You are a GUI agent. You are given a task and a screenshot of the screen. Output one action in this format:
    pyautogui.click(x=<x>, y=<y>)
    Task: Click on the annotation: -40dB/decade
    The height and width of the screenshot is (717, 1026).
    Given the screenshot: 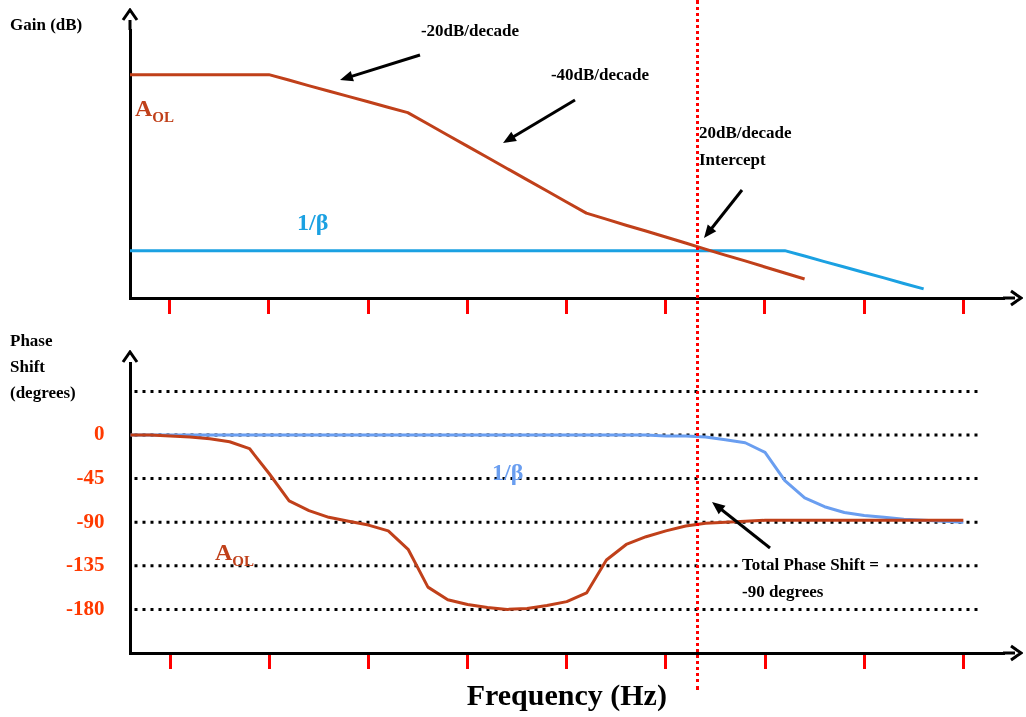 What is the action you would take?
    pyautogui.click(x=600, y=74)
    